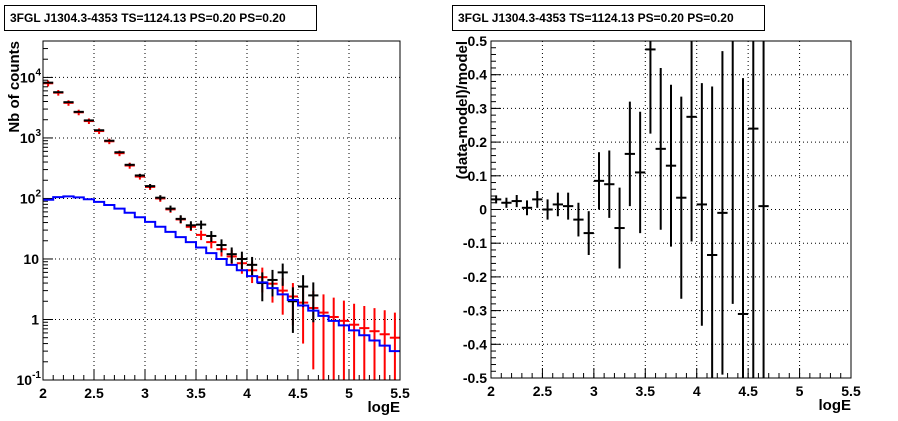 The height and width of the screenshot is (421, 898). I want to click on y-tick-label: 0.4, so click(478, 75).